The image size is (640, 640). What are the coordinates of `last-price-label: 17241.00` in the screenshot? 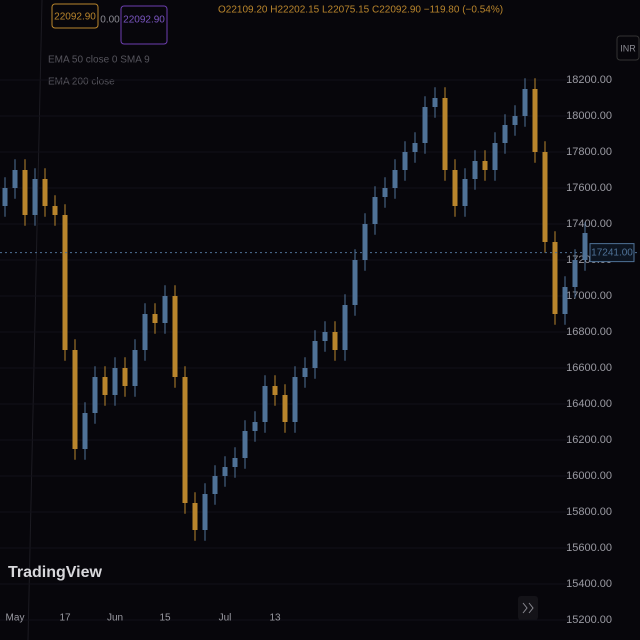 It's located at (612, 252).